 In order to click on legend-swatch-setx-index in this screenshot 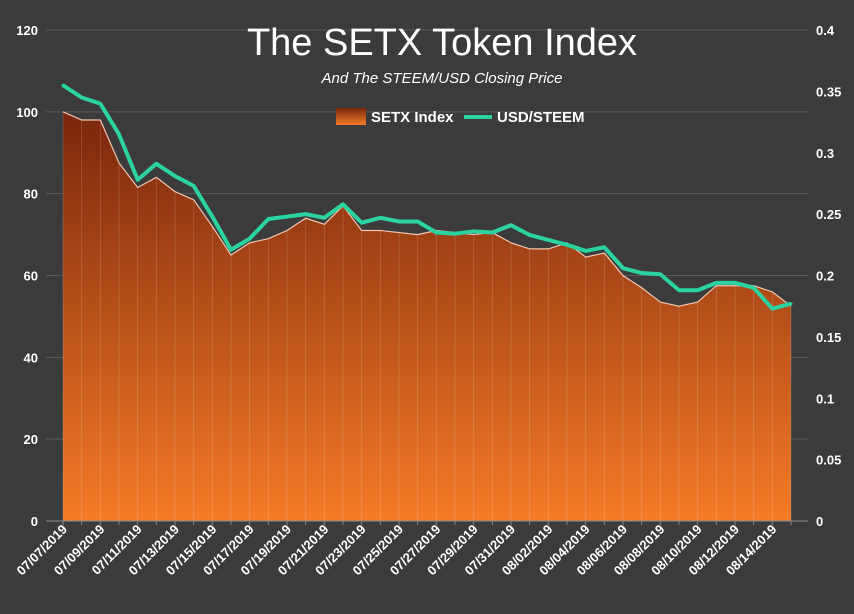, I will do `click(351, 116)`.